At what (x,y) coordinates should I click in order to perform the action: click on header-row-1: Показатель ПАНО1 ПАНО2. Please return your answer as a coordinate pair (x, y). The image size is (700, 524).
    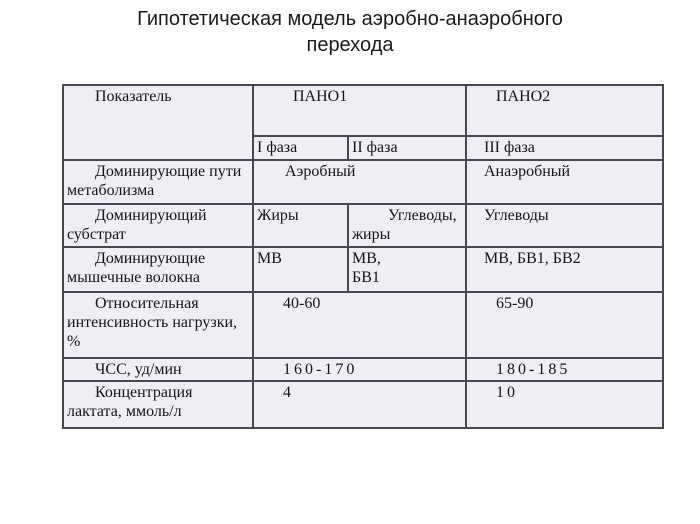
    Looking at the image, I should click on (363, 122).